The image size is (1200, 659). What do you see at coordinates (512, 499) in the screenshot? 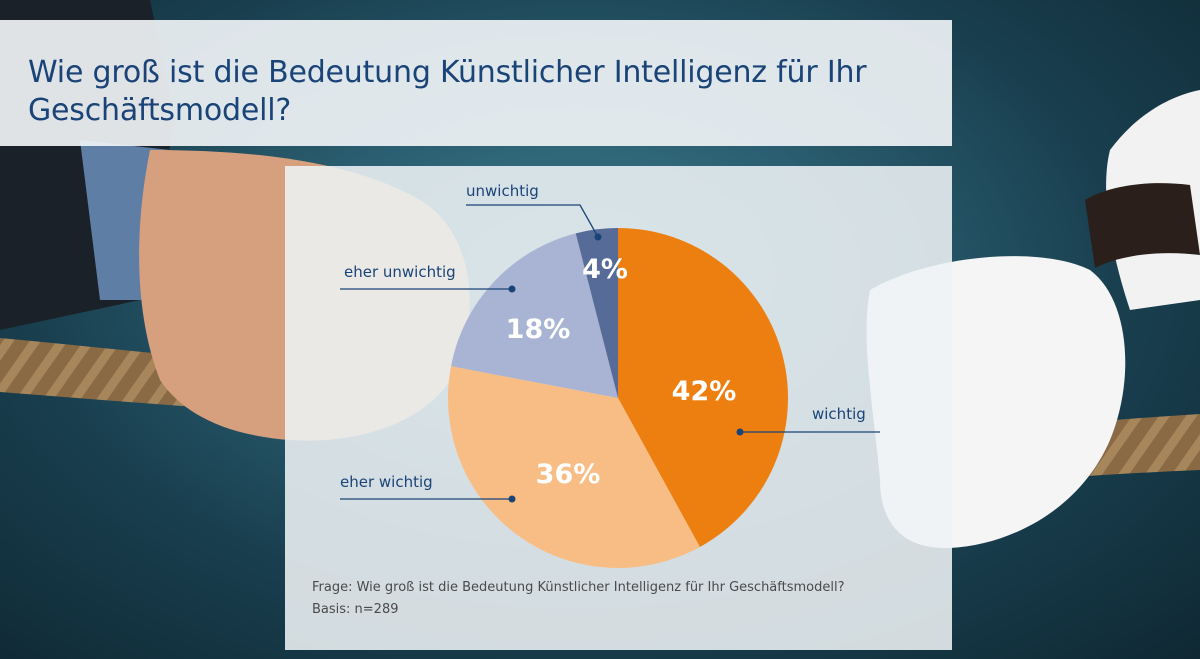
I see `leader-dot-eher-wichtig` at bounding box center [512, 499].